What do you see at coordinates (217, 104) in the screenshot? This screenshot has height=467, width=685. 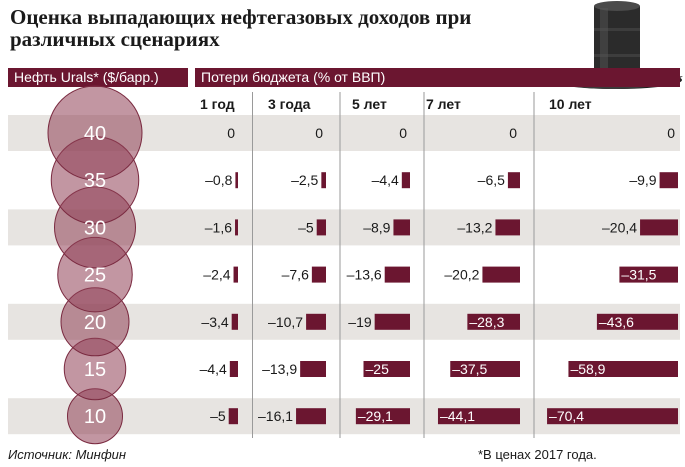 I see `column-header: 1 год` at bounding box center [217, 104].